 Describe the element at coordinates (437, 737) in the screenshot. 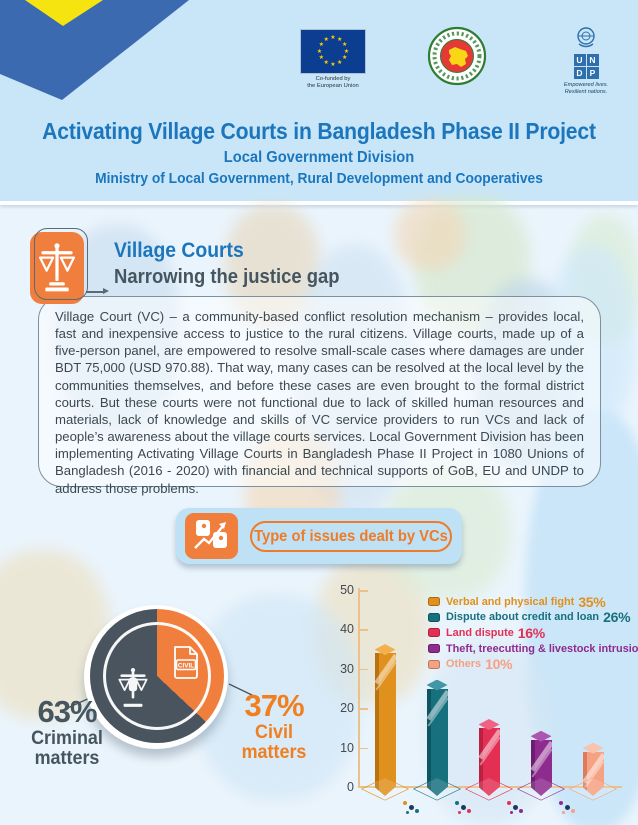

I see `bar-dispute-about-credit-and-loan` at that location.